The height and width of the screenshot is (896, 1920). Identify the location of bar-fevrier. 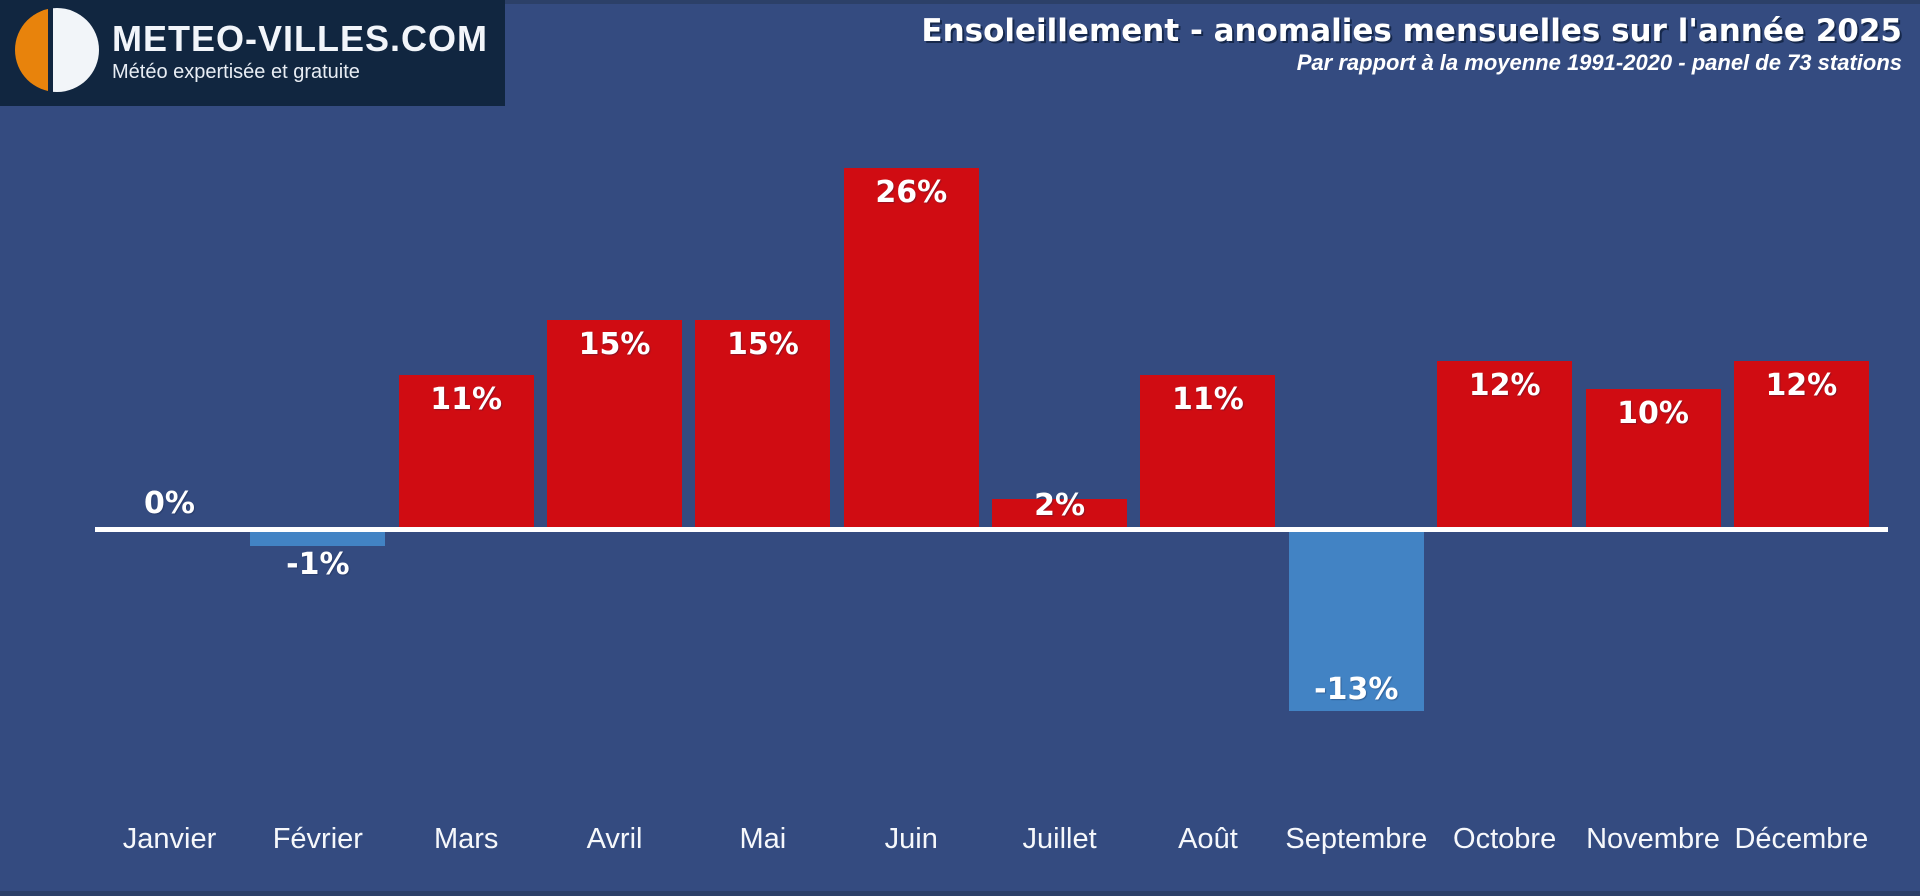
(318, 539).